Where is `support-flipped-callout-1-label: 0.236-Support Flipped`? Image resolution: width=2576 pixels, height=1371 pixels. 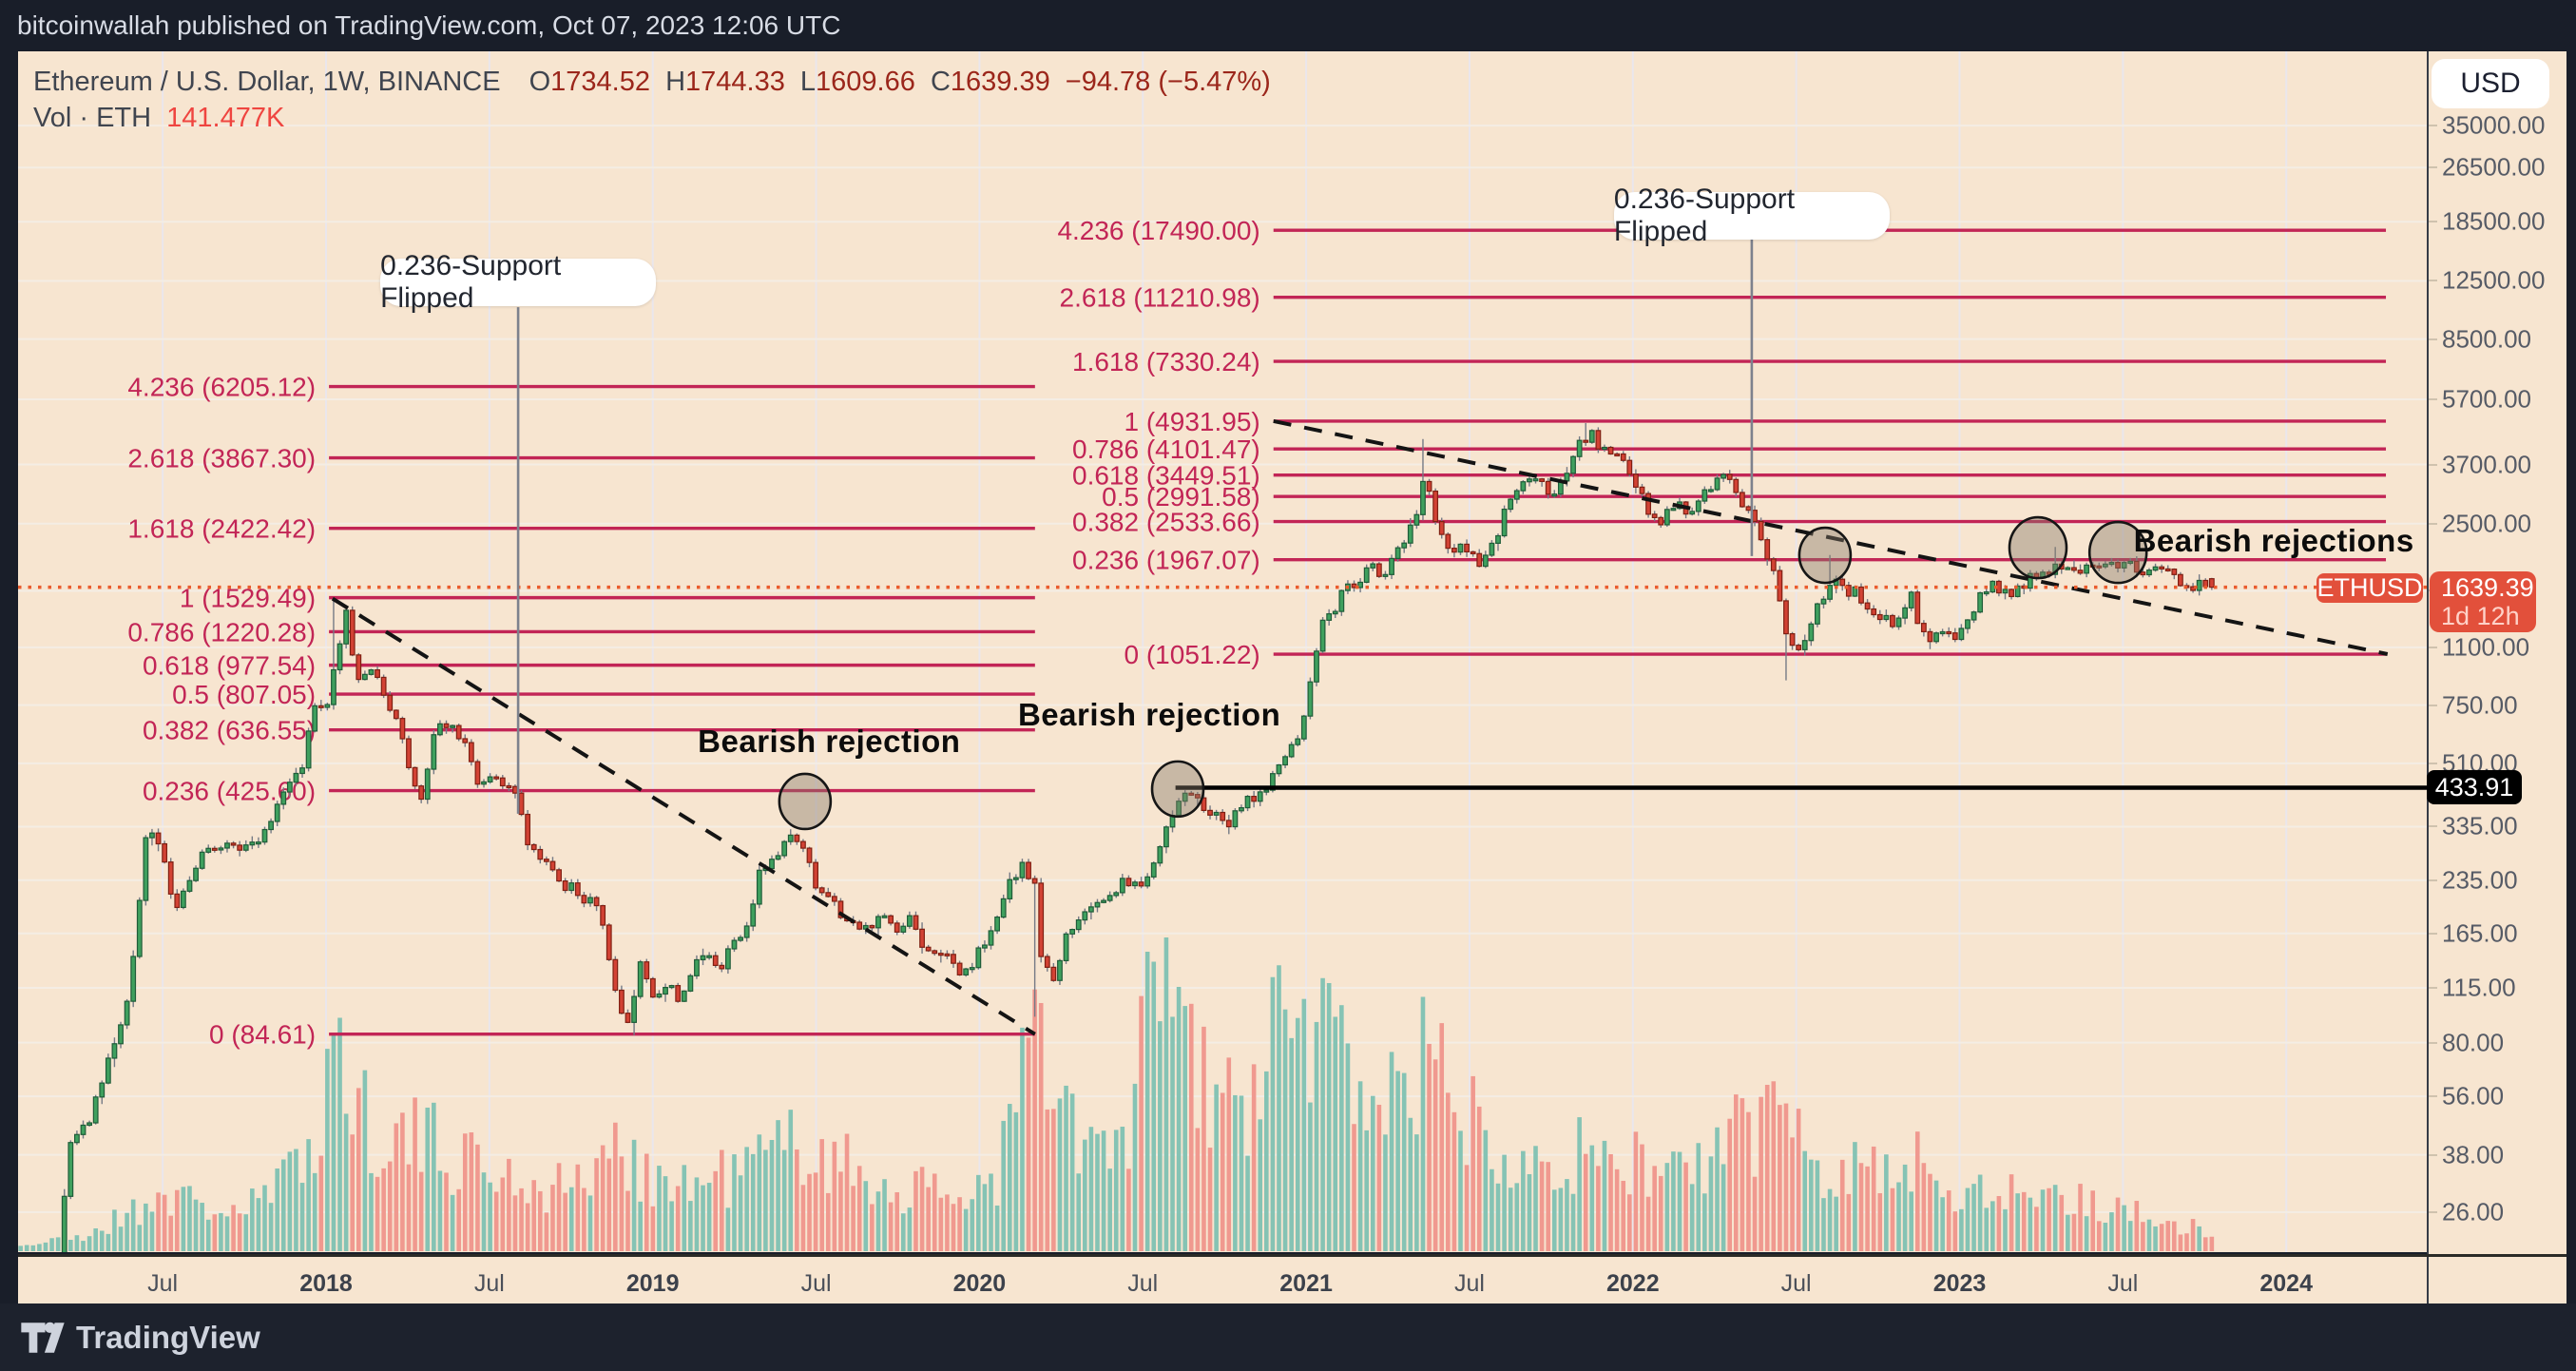 support-flipped-callout-1-label: 0.236-Support Flipped is located at coordinates (471, 282).